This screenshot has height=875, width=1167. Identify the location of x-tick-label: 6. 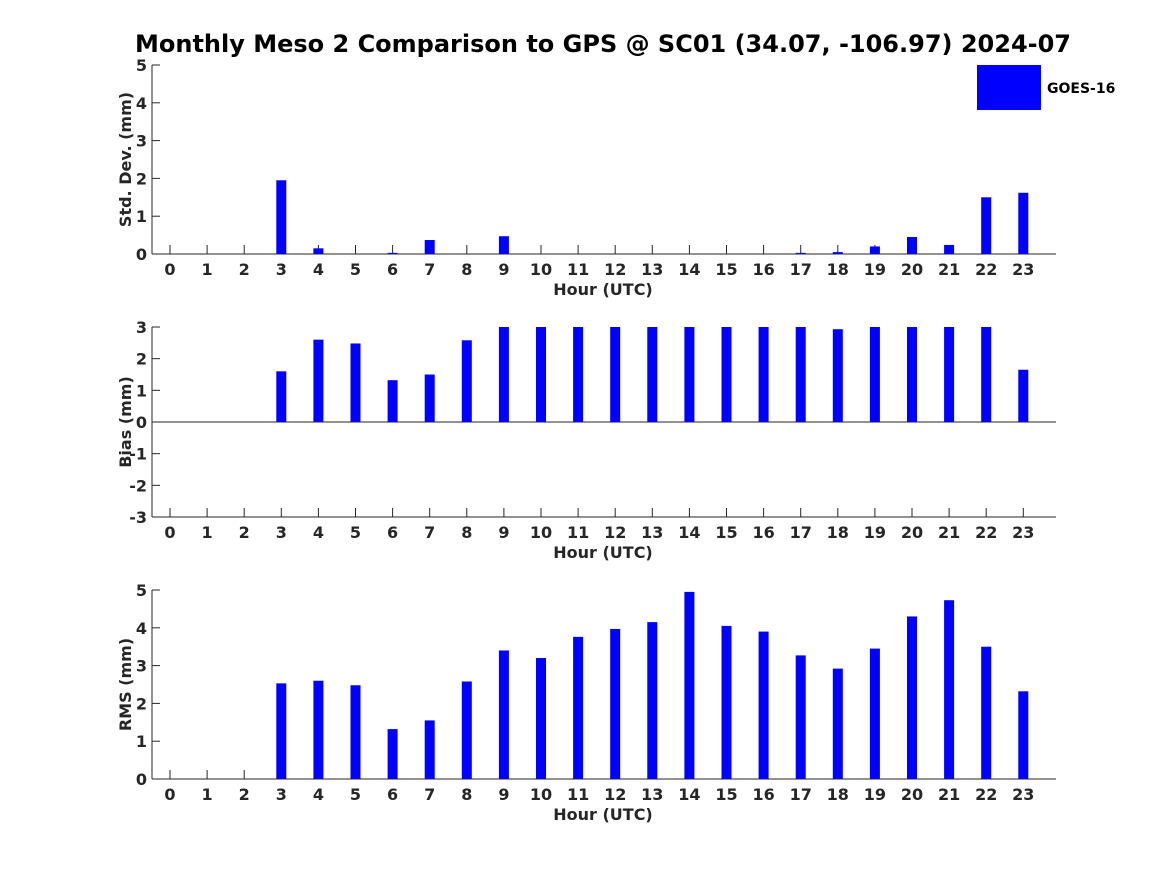
(392, 269).